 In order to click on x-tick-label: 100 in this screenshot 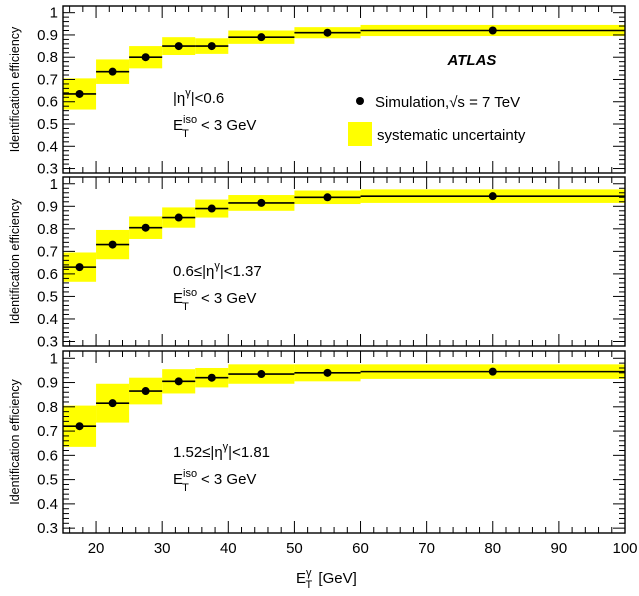, I will do `click(624, 548)`.